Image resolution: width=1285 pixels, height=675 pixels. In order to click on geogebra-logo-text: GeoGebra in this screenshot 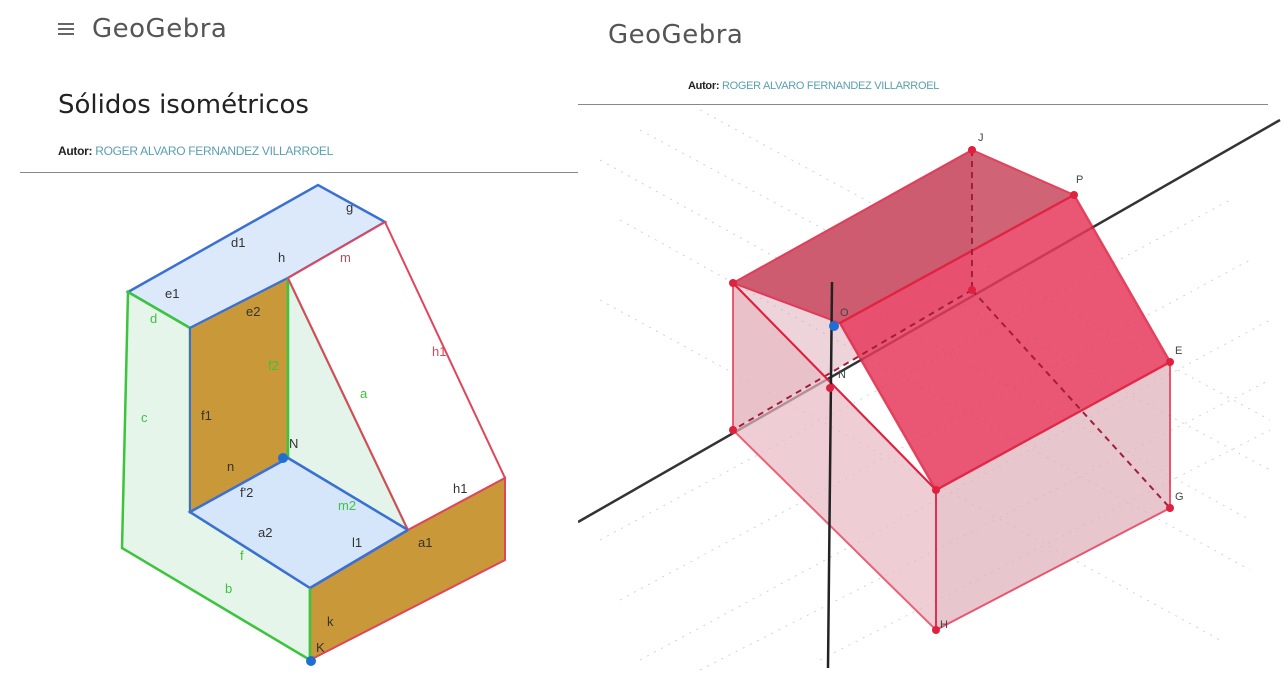, I will do `click(160, 29)`.